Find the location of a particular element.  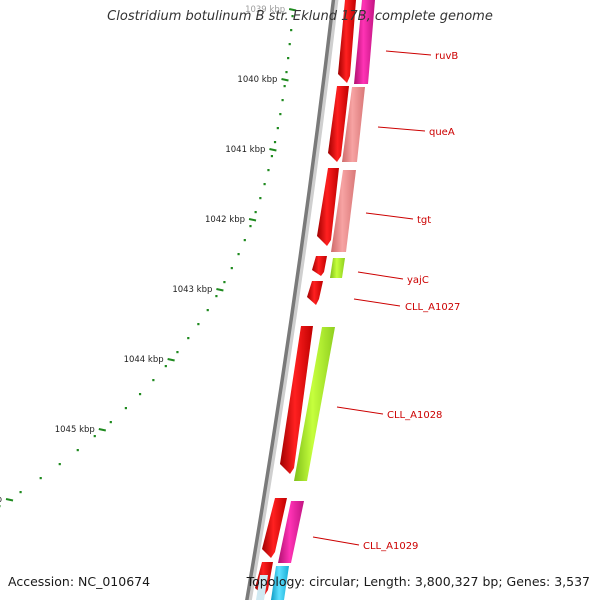

gene-bar-bottom is located at coordinates (280, 583).